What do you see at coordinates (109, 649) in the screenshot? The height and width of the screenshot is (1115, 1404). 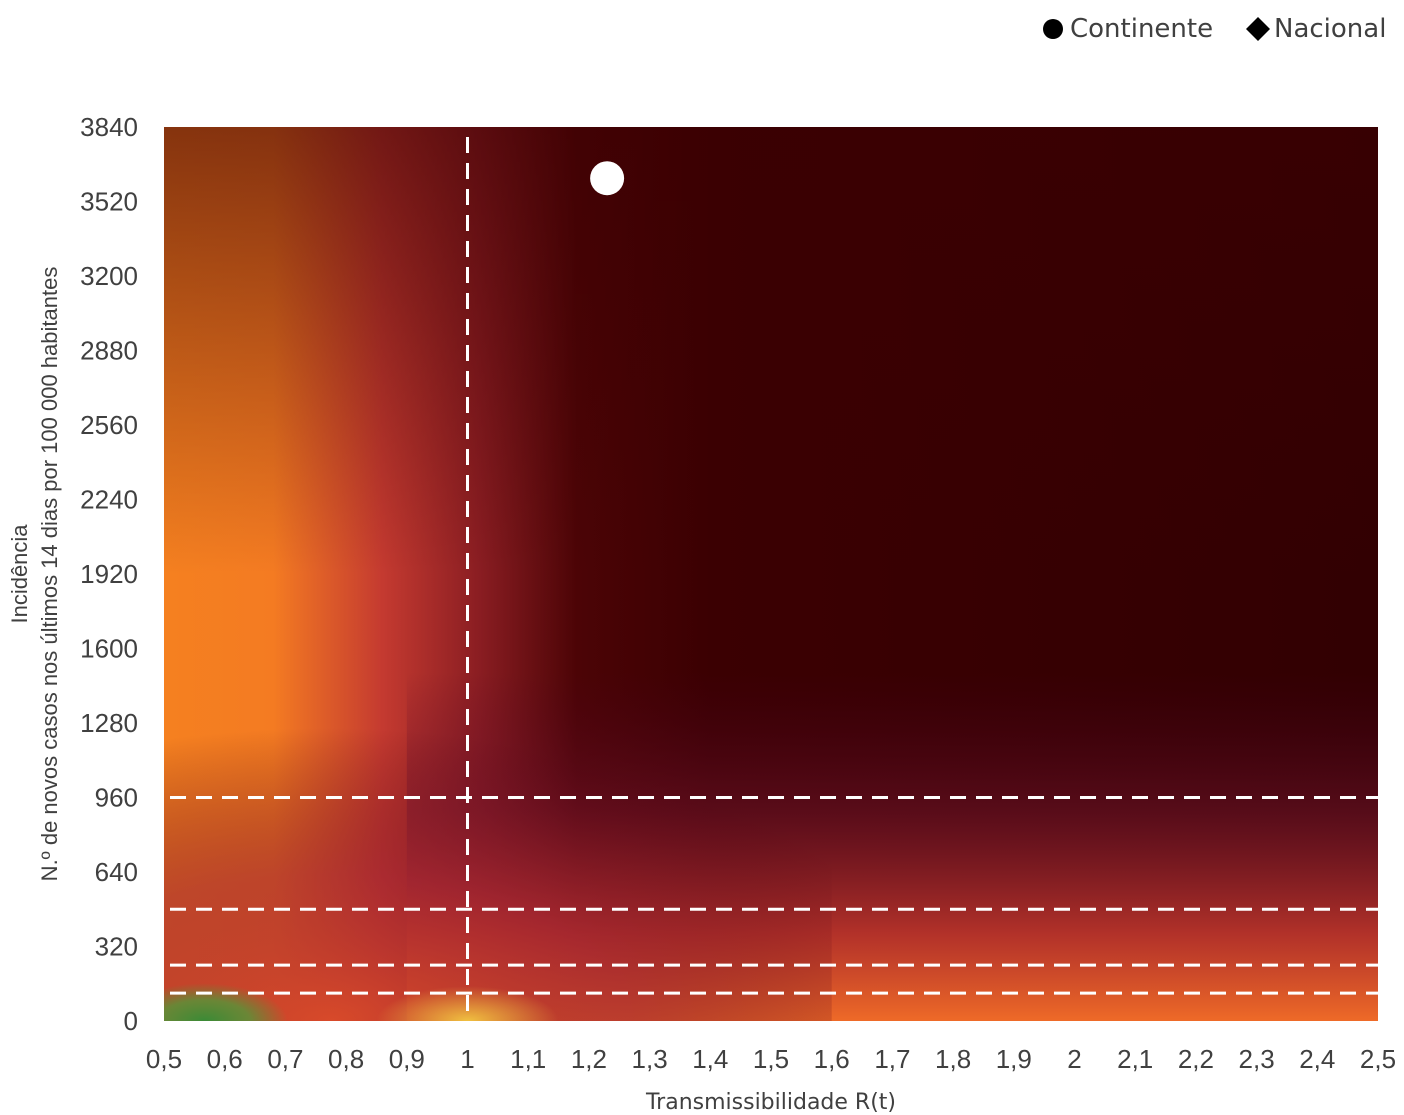 I see `y-tick-label: 1600` at bounding box center [109, 649].